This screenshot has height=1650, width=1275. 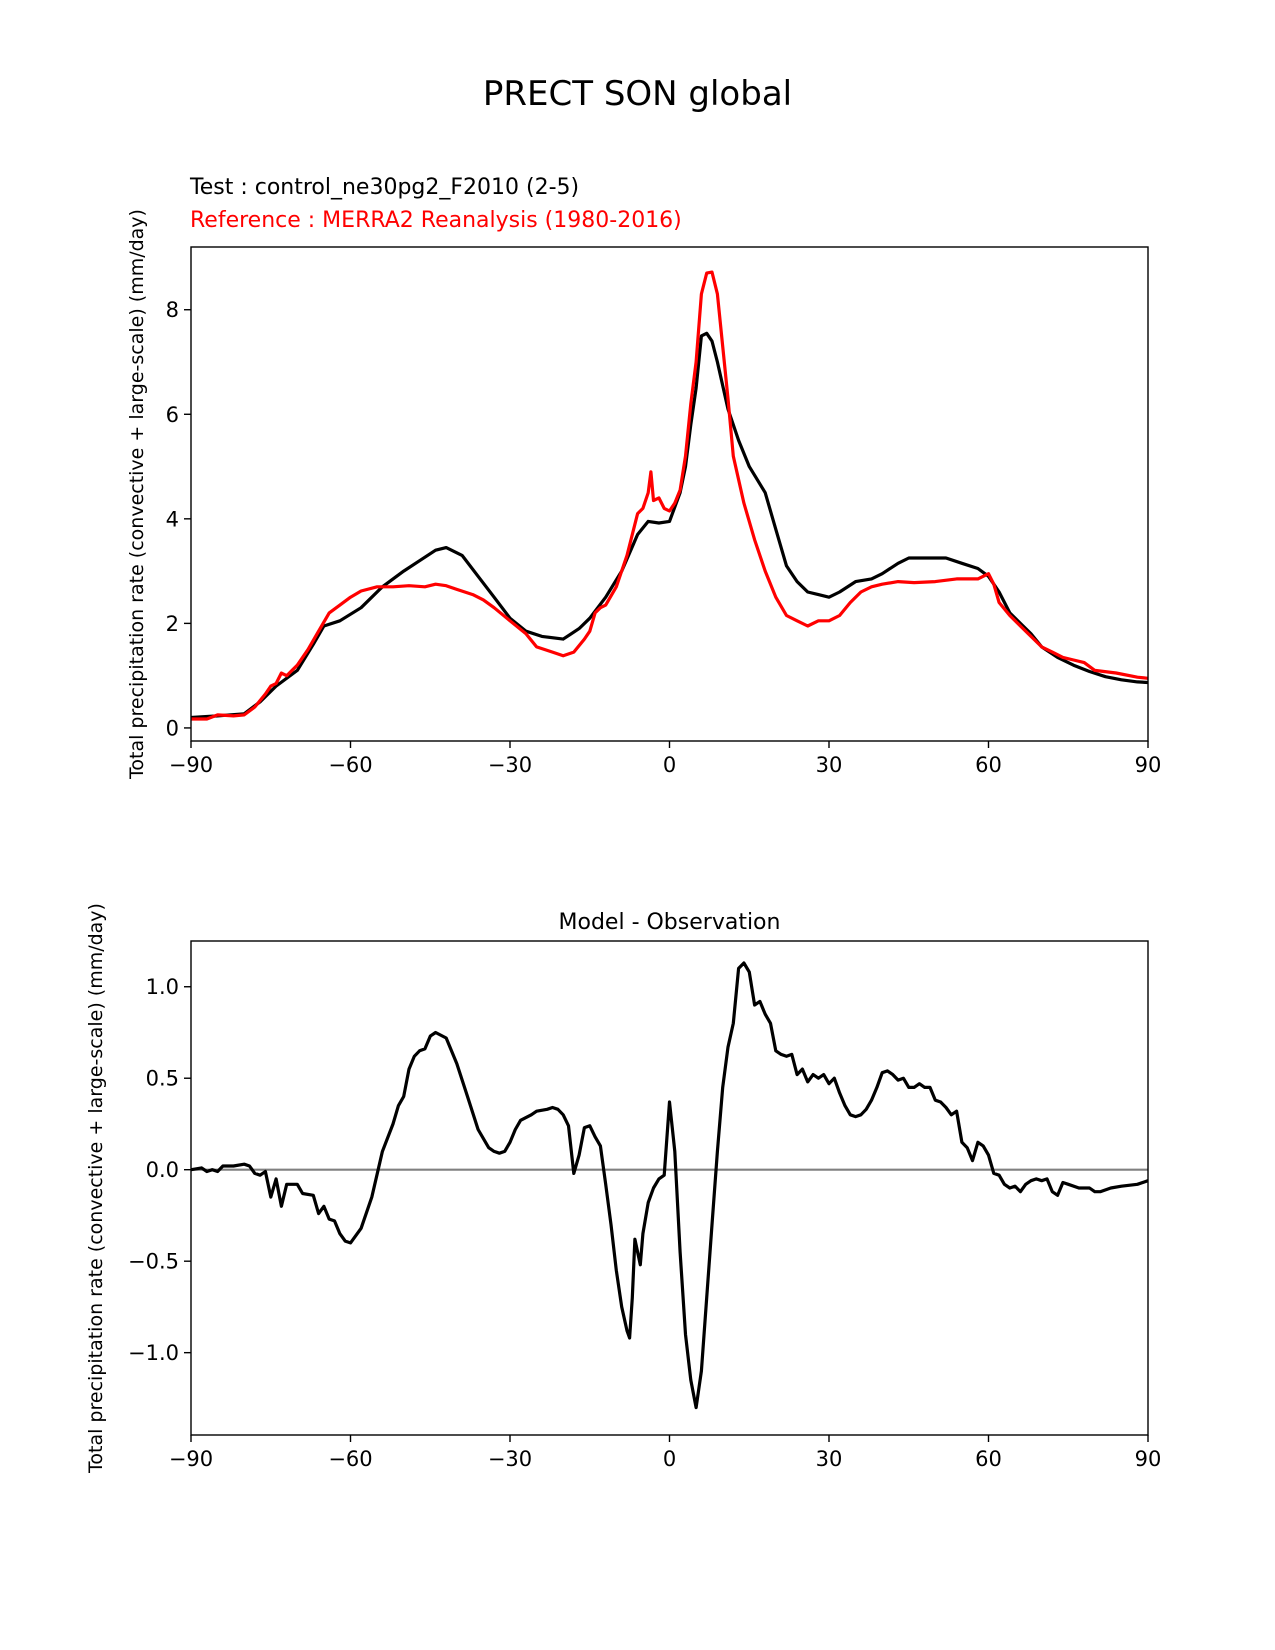 What do you see at coordinates (350, 1459) in the screenshot?
I see `bottom-x-tick-label: −60` at bounding box center [350, 1459].